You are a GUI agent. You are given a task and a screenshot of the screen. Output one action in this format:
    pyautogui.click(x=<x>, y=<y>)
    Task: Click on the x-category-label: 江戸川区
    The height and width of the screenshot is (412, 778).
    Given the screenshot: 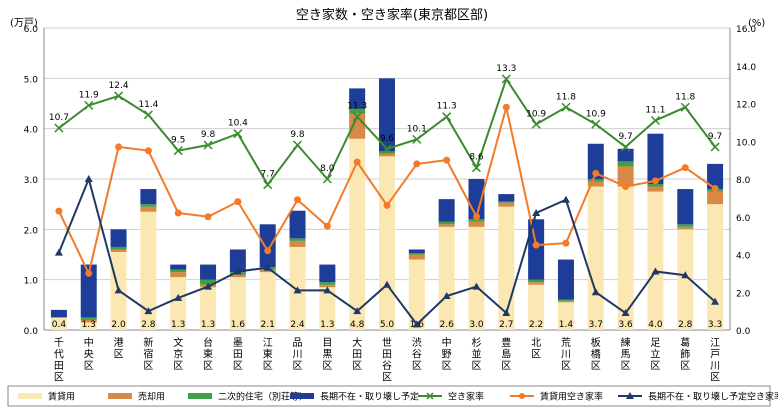 What is the action you would take?
    pyautogui.click(x=715, y=360)
    